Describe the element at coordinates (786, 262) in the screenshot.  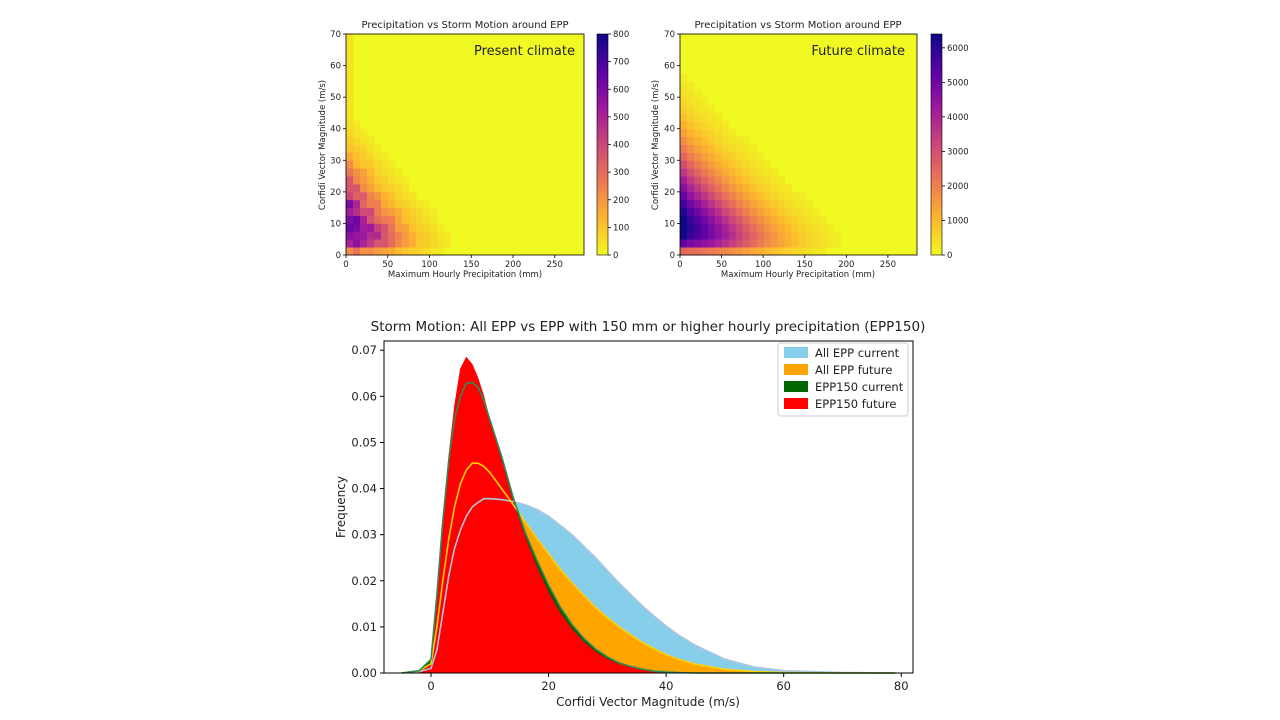
I see `heatmap-future-xticks: 0 50 100 150 200 250` at that location.